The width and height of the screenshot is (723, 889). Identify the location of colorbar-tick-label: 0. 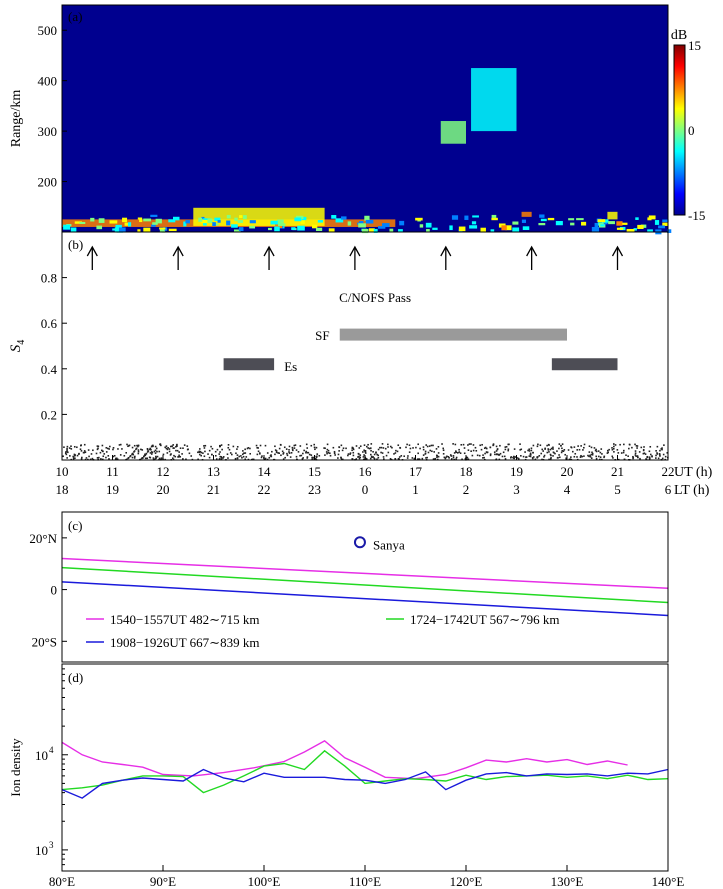
(691, 130).